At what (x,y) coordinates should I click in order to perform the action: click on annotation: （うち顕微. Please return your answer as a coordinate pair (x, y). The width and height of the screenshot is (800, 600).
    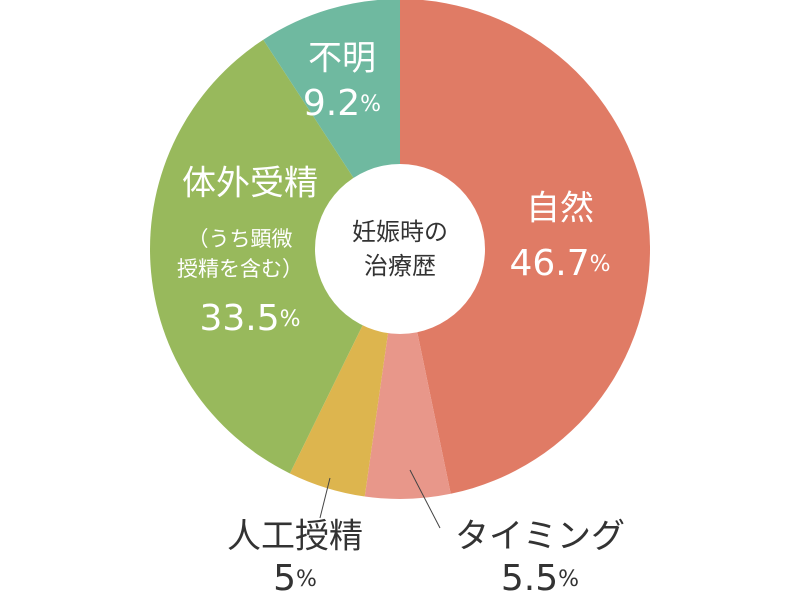
    Looking at the image, I should click on (240, 239).